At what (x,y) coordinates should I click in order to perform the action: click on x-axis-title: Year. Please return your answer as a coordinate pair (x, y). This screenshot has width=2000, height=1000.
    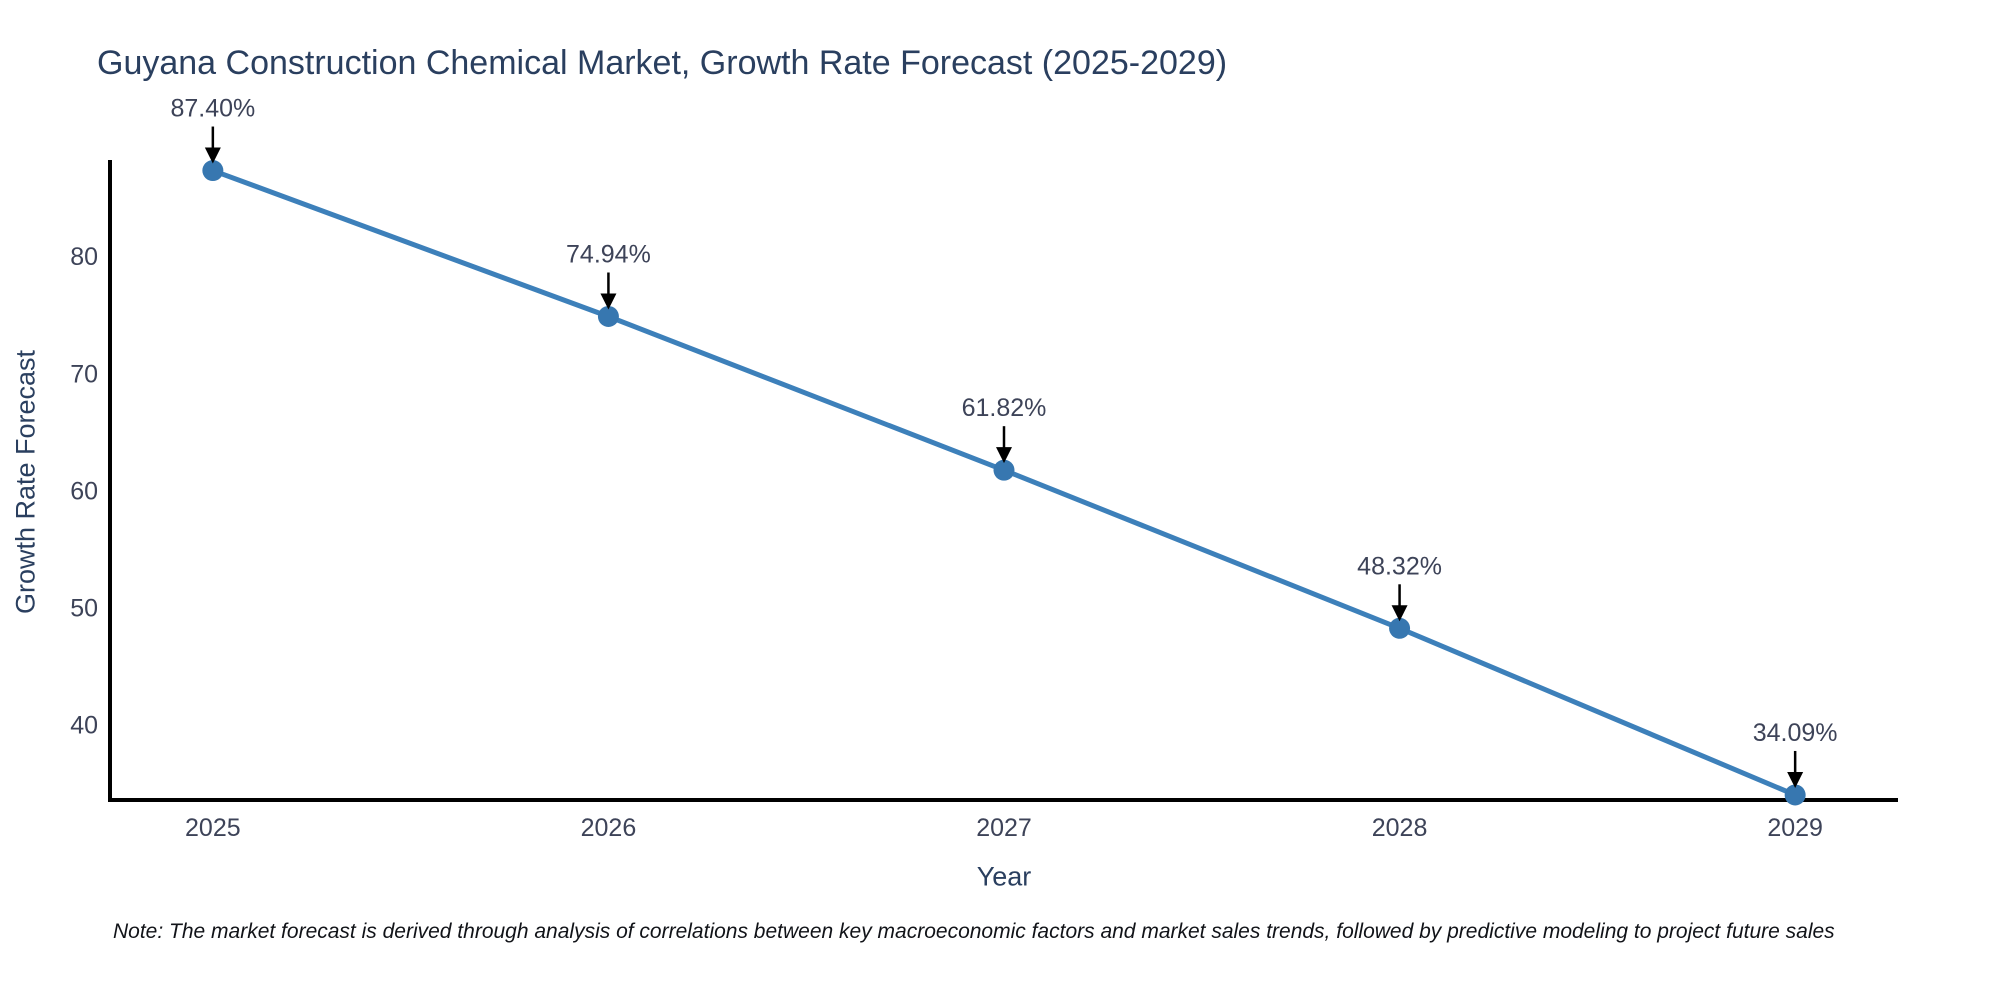
    Looking at the image, I should click on (1004, 876).